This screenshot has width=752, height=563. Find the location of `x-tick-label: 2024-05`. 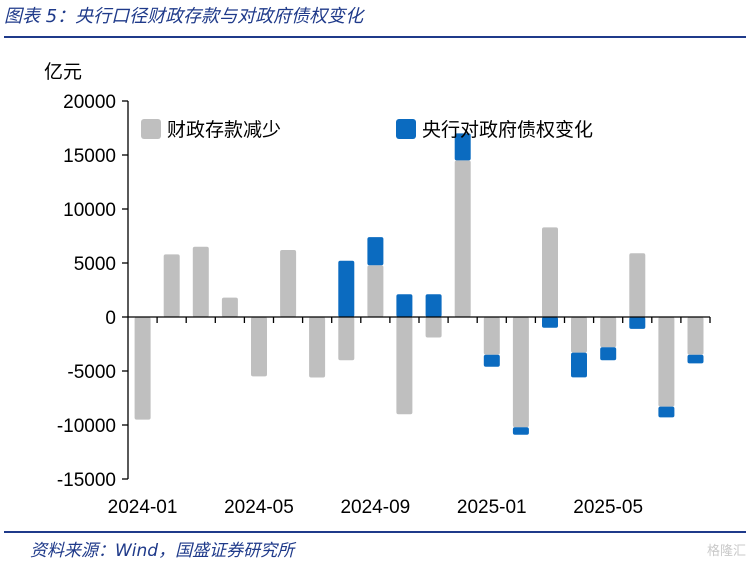

x-tick-label: 2024-05 is located at coordinates (259, 507).